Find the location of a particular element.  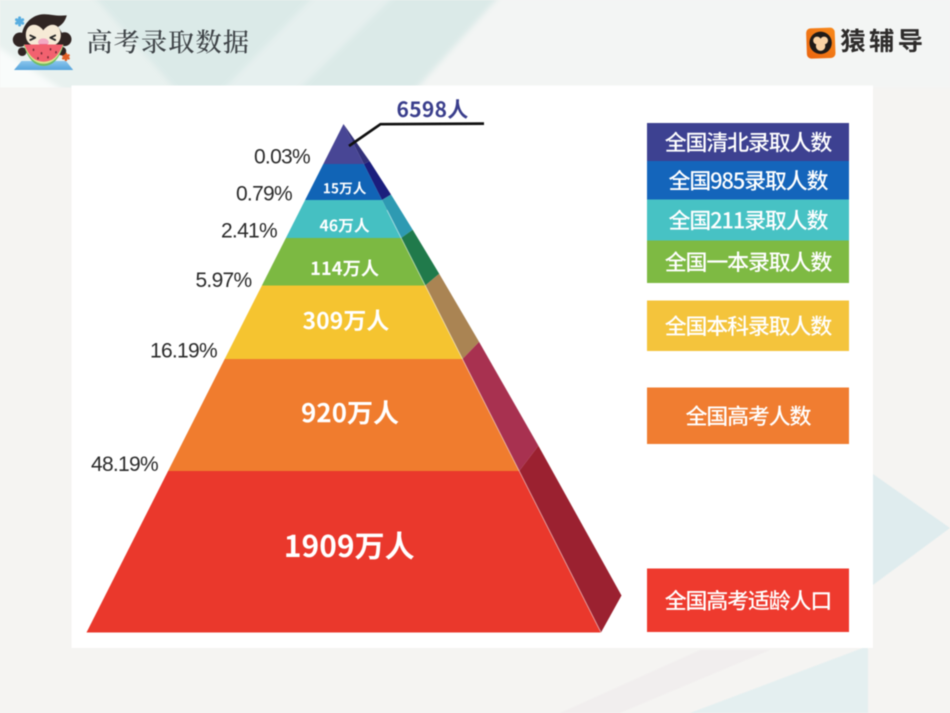

svg-text: 2.41% is located at coordinates (249, 230).